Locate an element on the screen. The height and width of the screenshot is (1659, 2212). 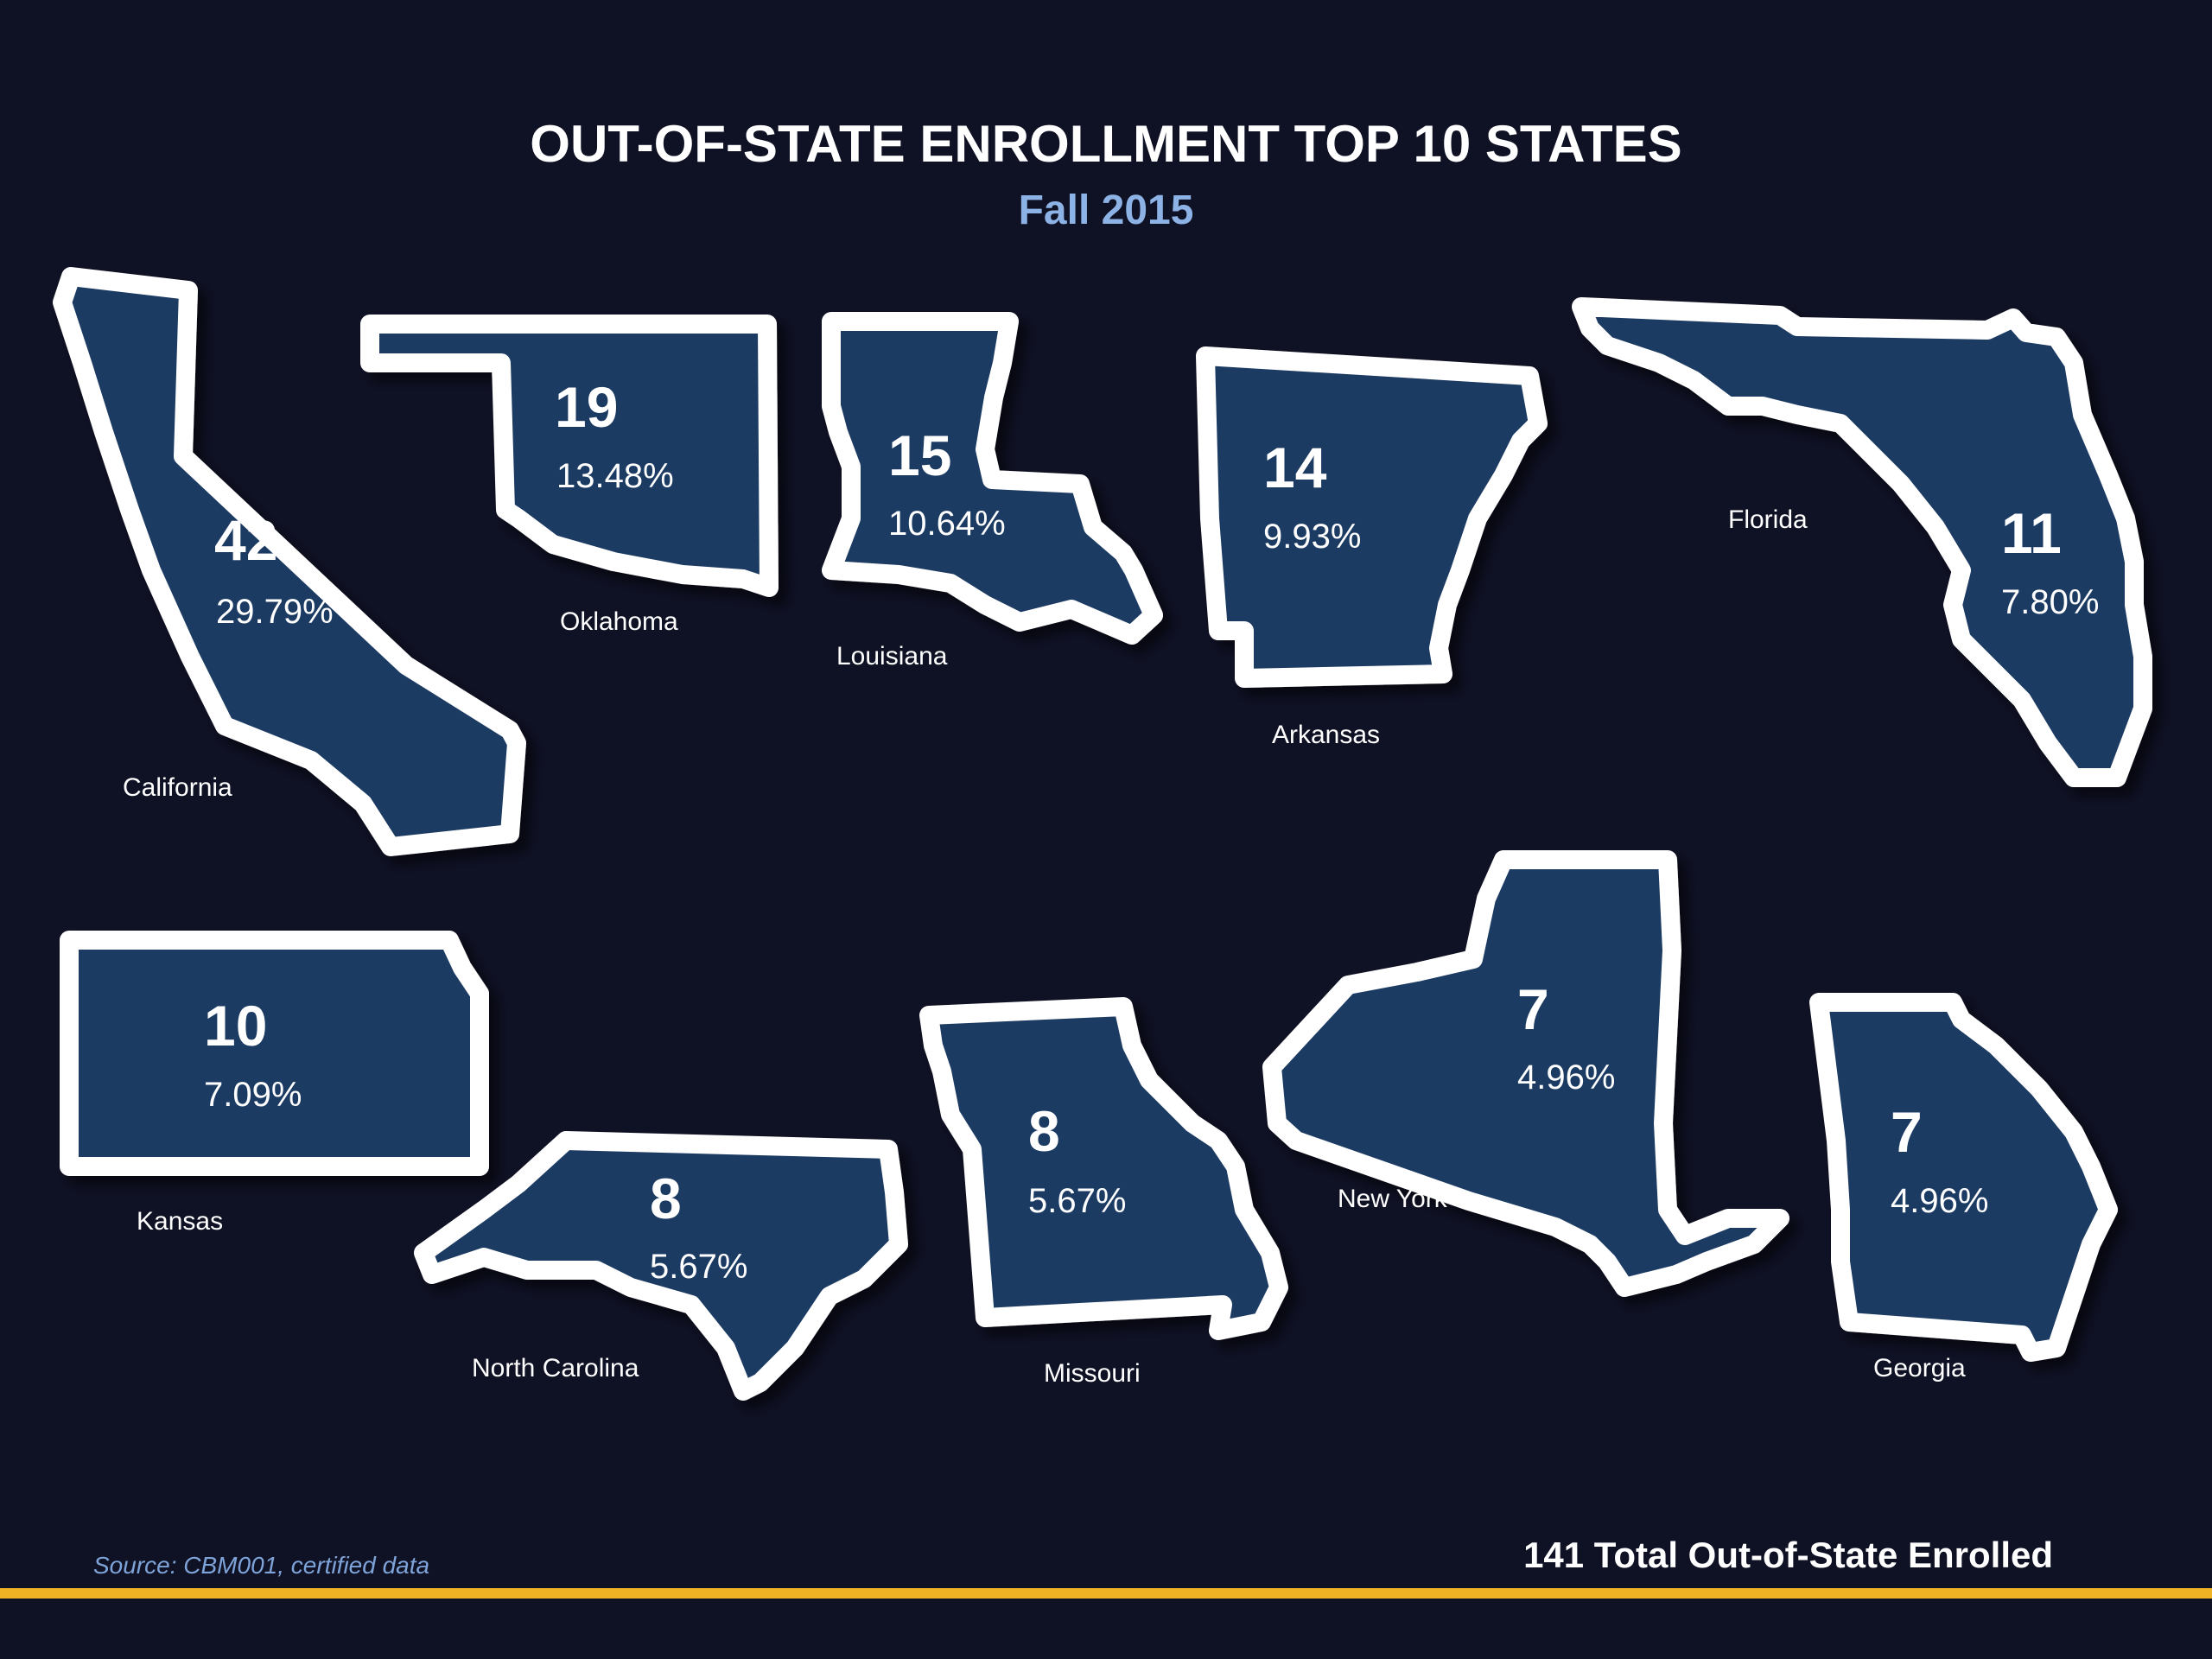
missouri-percent: 5.67% is located at coordinates (1077, 1201).